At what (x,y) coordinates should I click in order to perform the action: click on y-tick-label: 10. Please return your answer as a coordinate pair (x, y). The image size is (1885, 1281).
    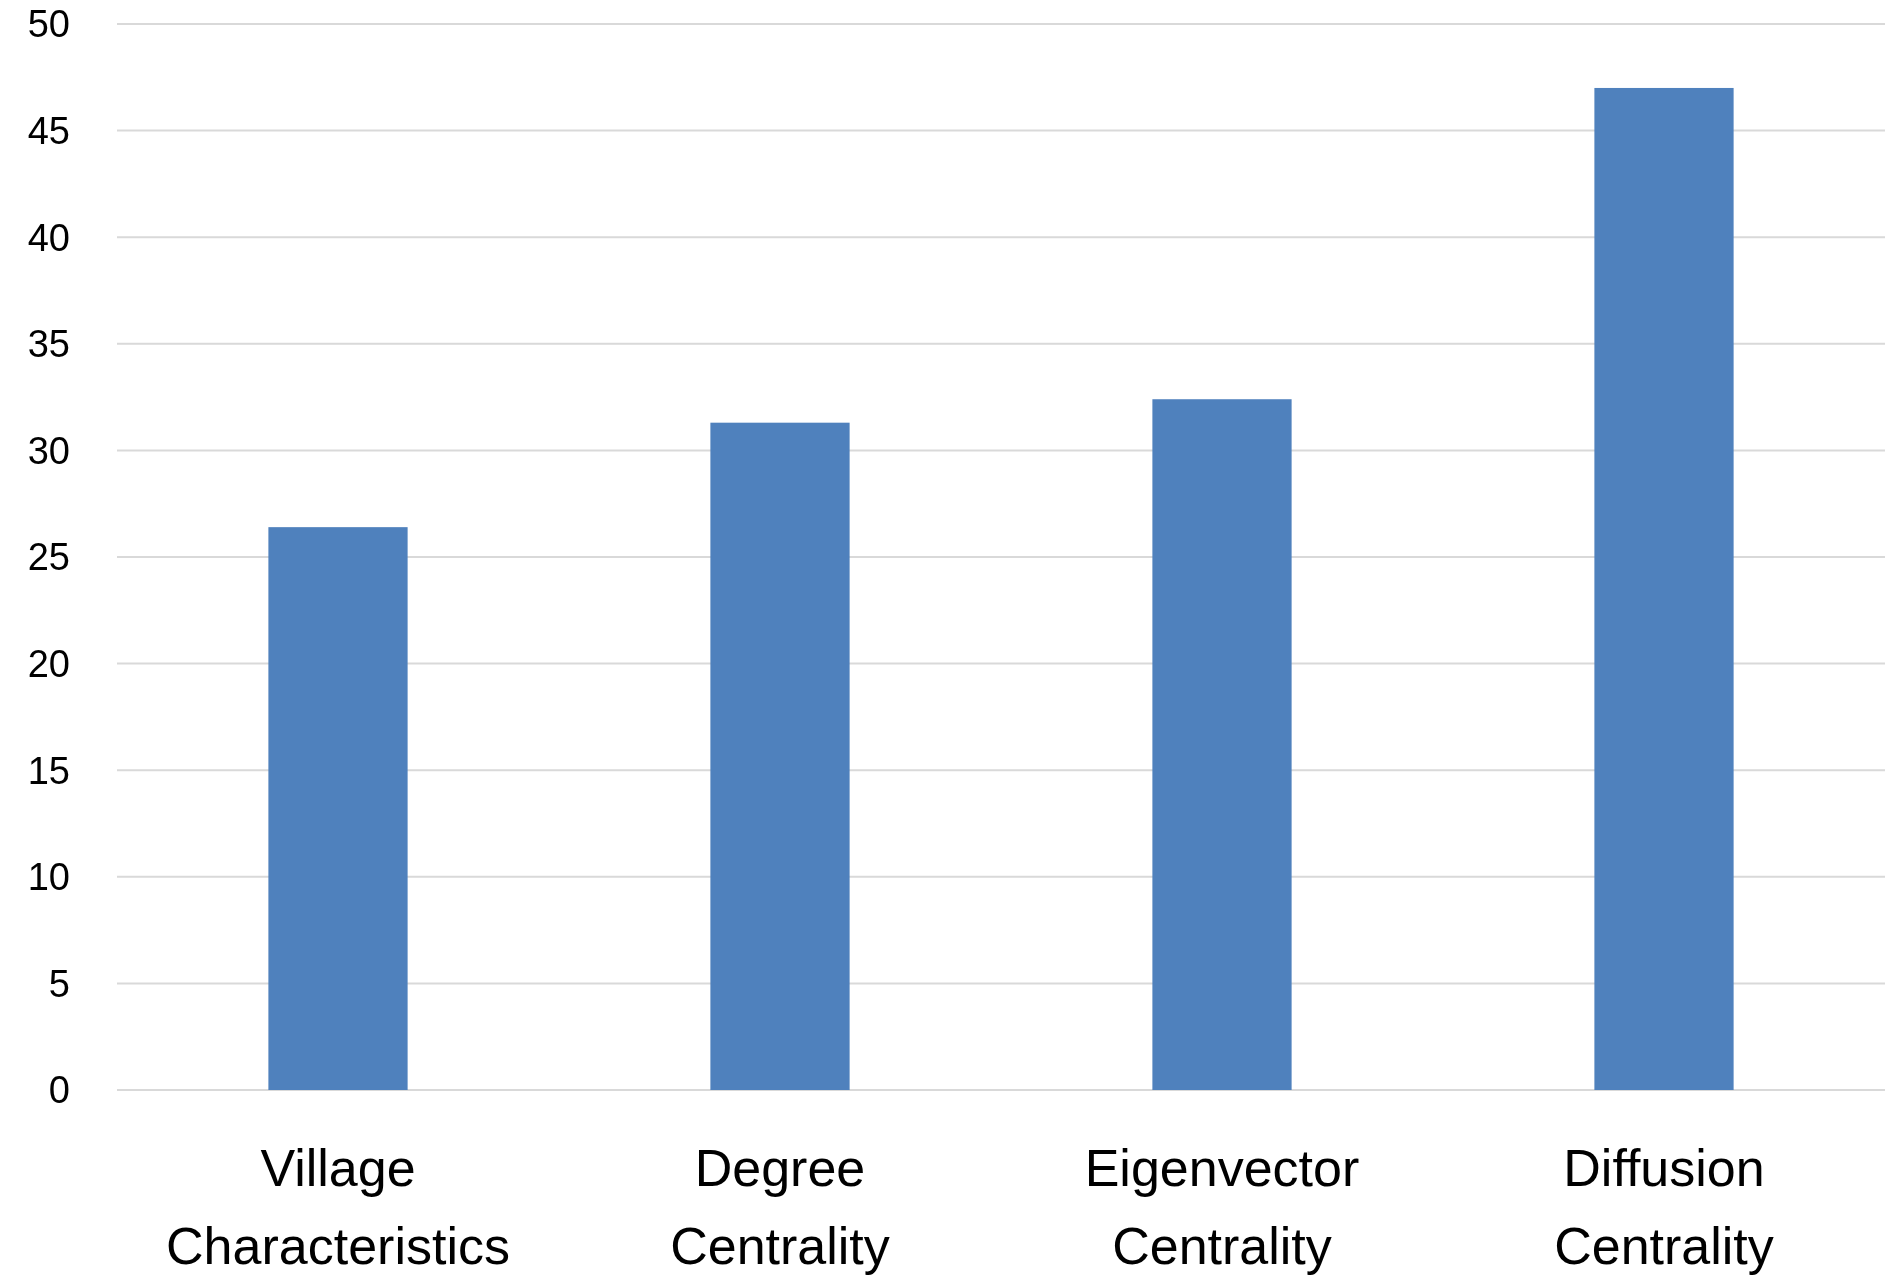
    Looking at the image, I should click on (48, 877).